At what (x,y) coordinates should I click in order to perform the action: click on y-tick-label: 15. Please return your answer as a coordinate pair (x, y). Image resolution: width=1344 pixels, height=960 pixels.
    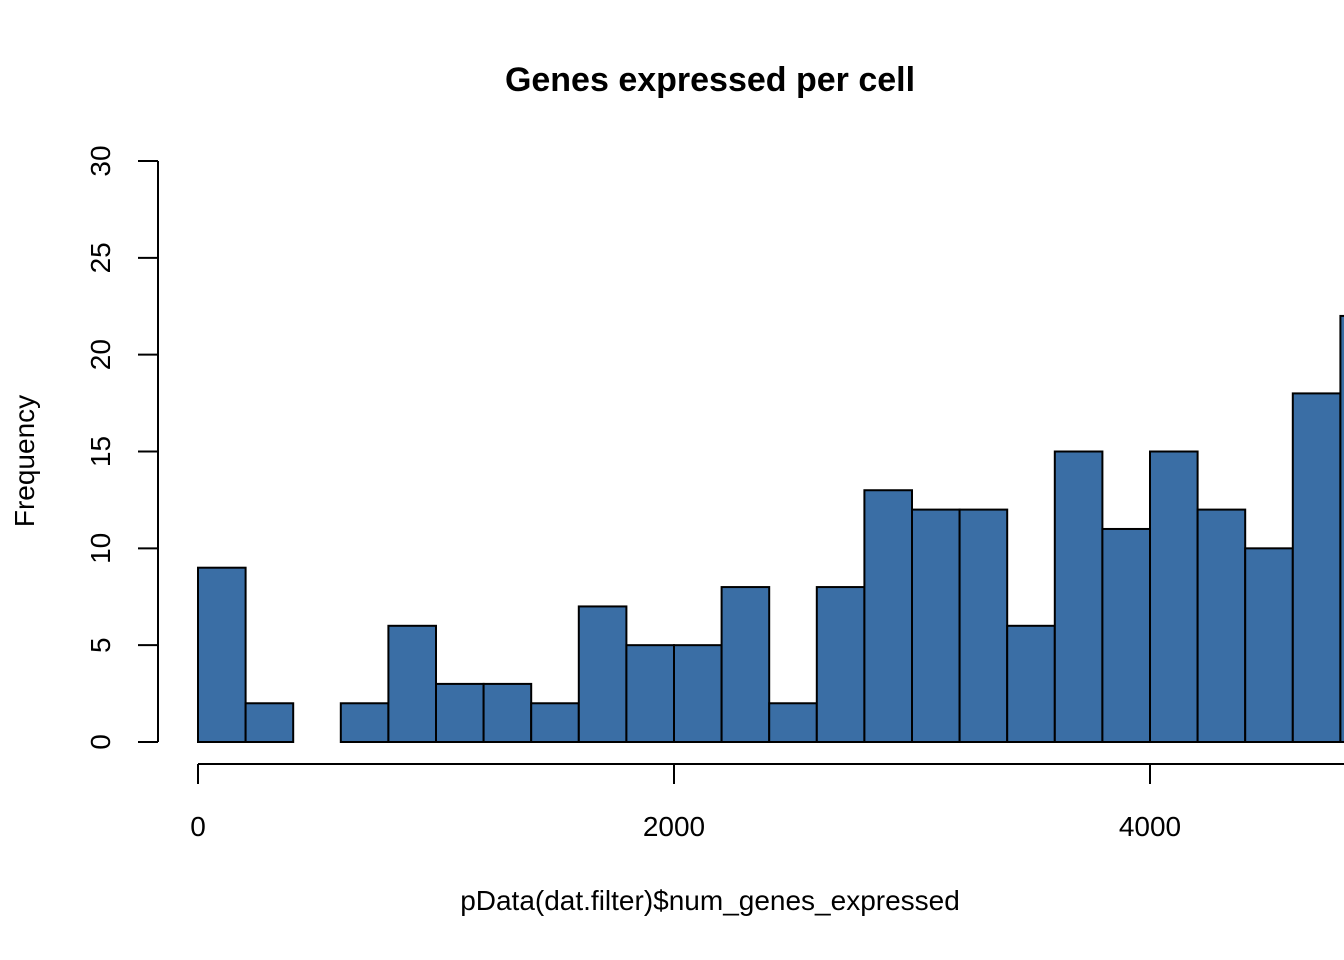
    Looking at the image, I should click on (100, 451).